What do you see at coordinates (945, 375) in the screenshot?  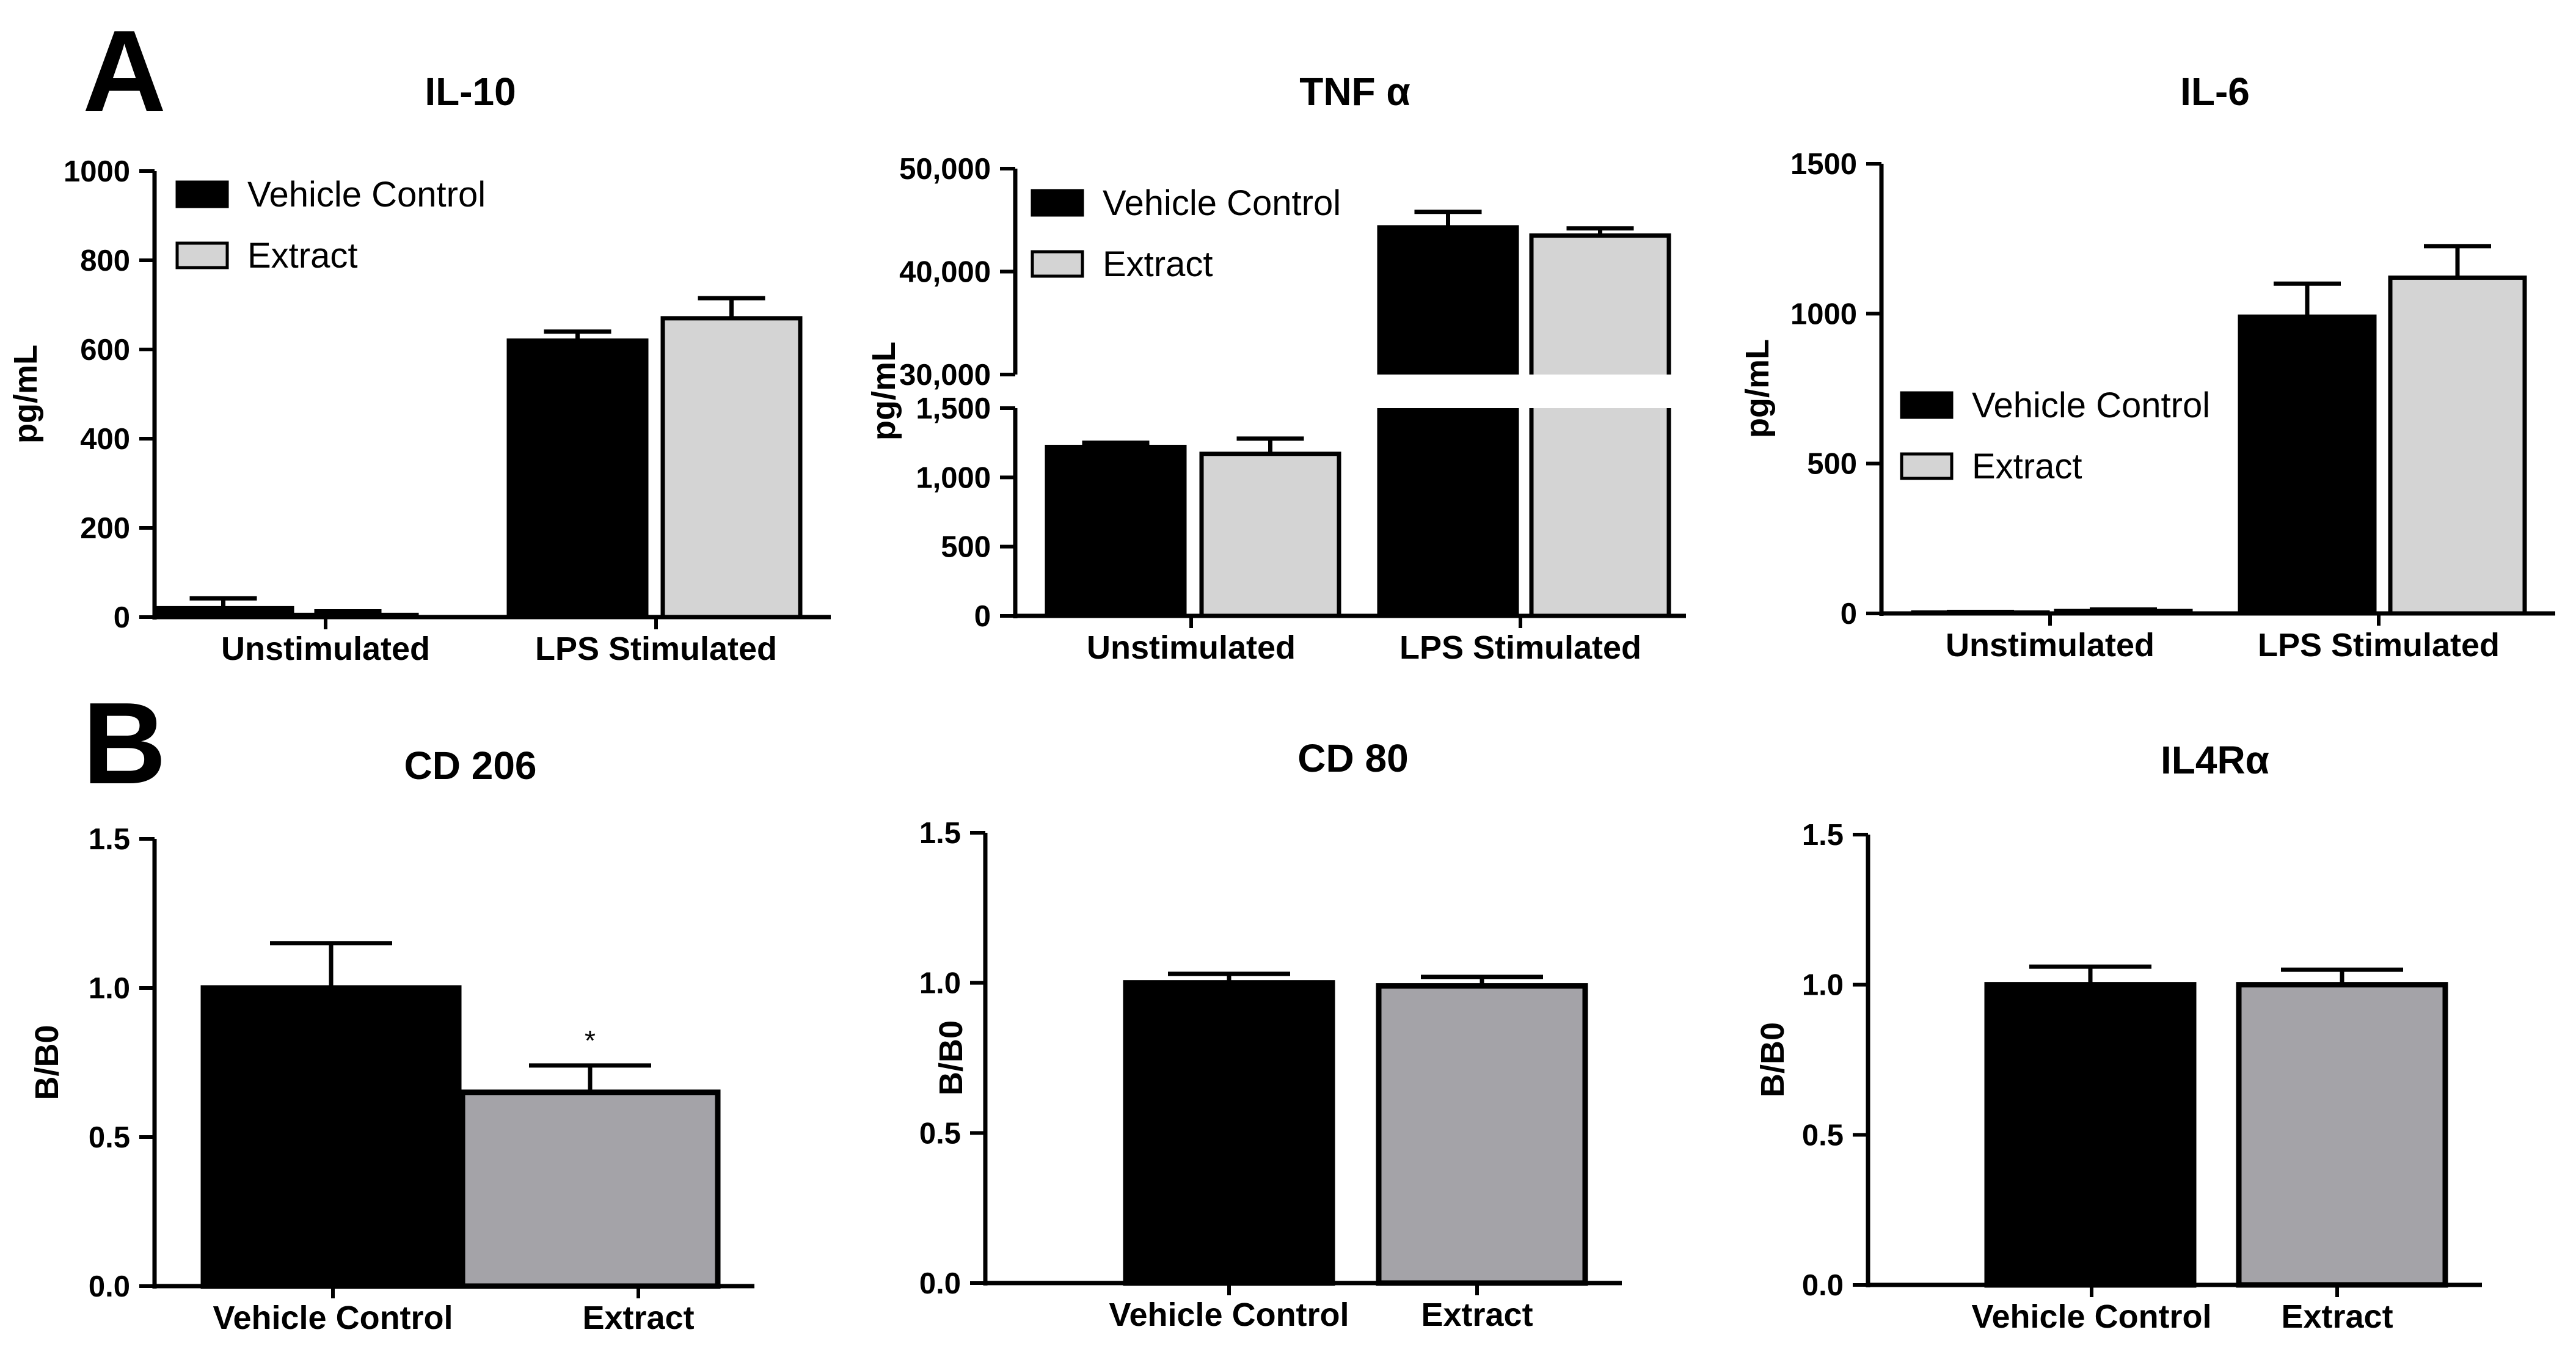 I see `y-tick-label: 30,000` at bounding box center [945, 375].